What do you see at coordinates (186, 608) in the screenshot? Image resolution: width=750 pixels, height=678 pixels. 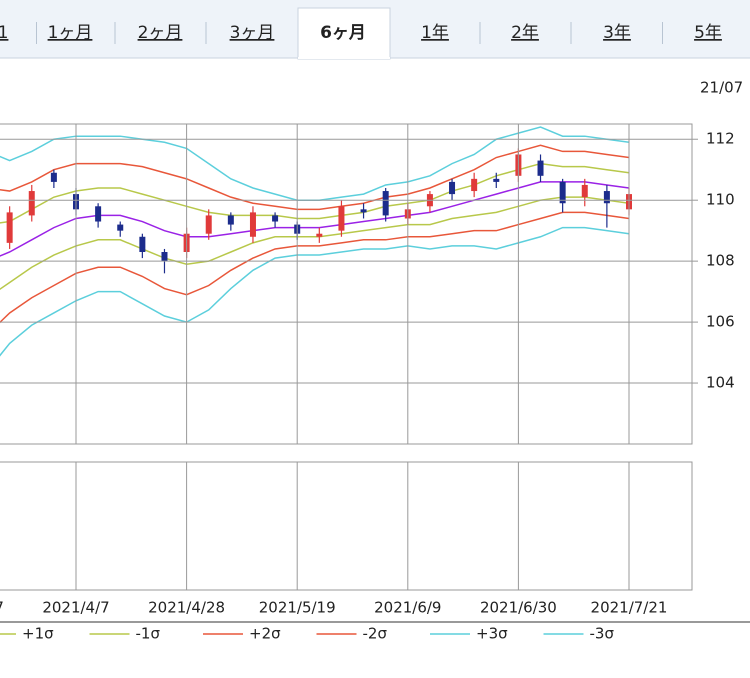 I see `x-tick-label: 2021/4/28` at bounding box center [186, 608].